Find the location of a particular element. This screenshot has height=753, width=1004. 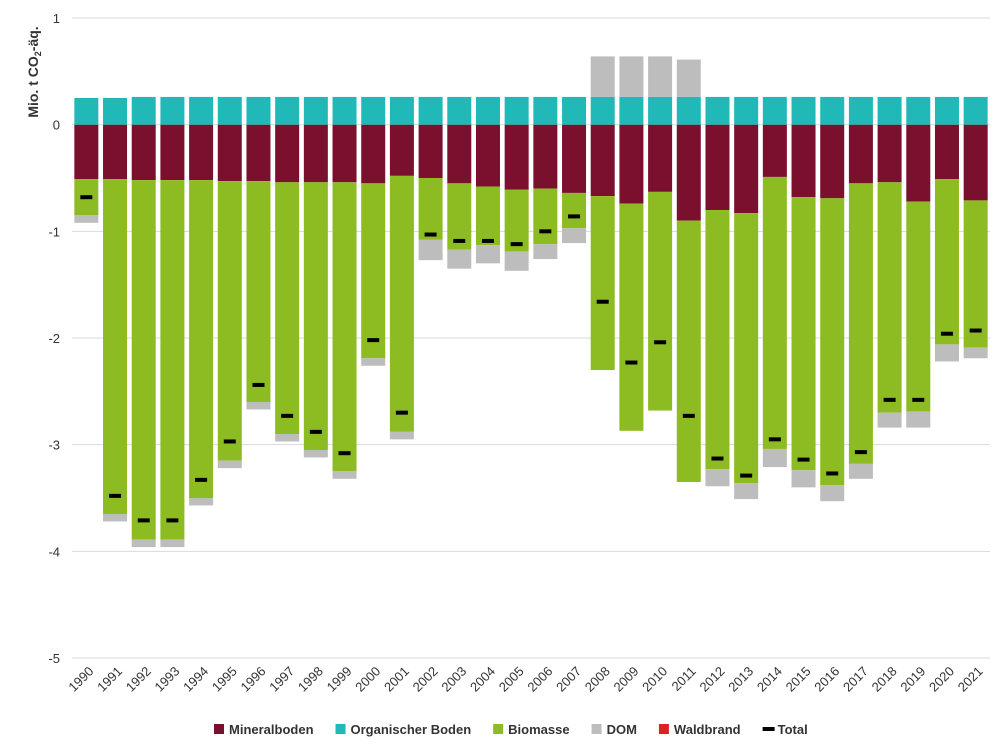

bar-mineralboden-1998 is located at coordinates (315, 153).